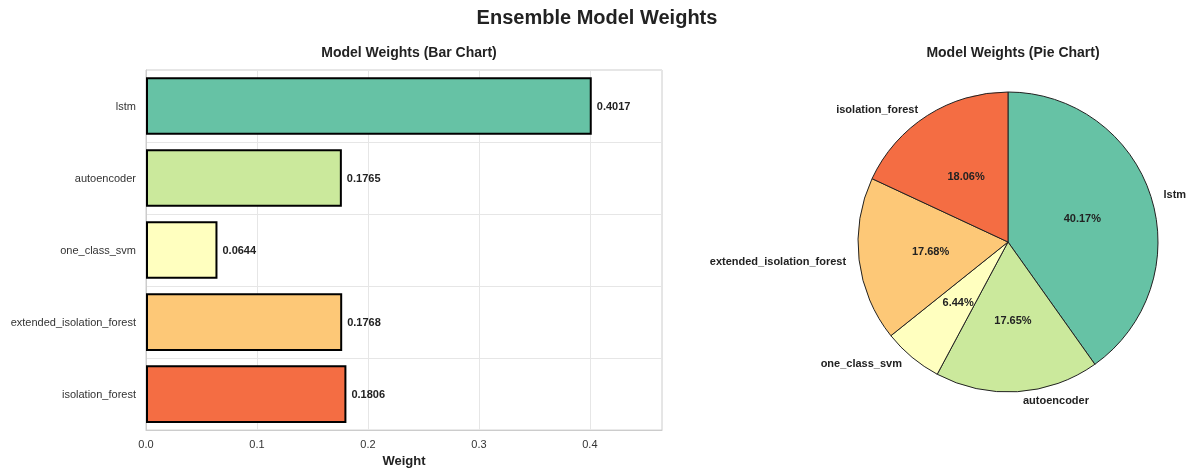 The width and height of the screenshot is (1194, 472). I want to click on data-label: 6.44%, so click(958, 301).